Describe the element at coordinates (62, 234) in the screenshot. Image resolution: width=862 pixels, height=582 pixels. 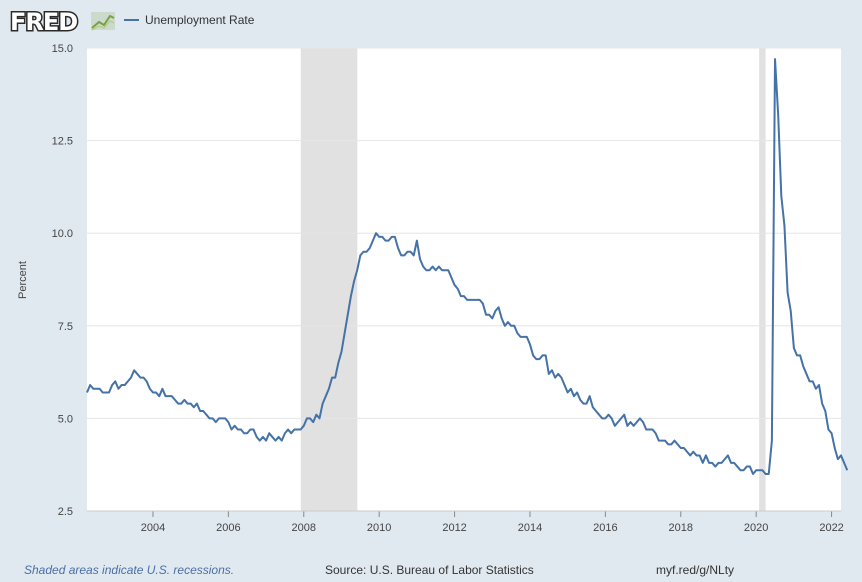
I see `y-tick-label: 10.0` at that location.